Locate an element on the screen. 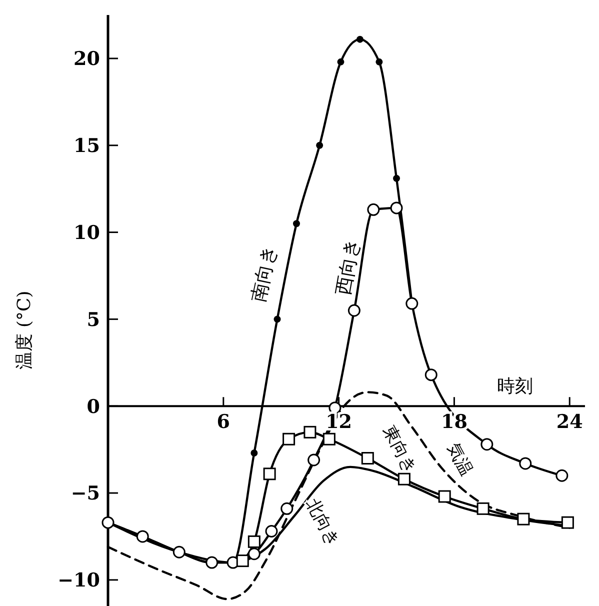 The height and width of the screenshot is (606, 599). x-tick-label: 6 is located at coordinates (223, 422).